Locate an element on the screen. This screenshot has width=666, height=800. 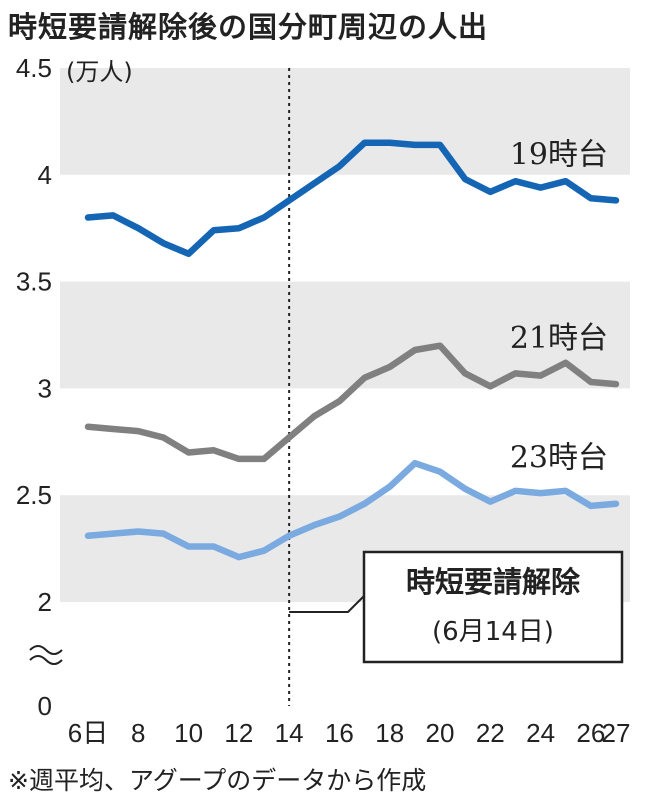
y-tick-label: 2.5 is located at coordinates (34, 495).